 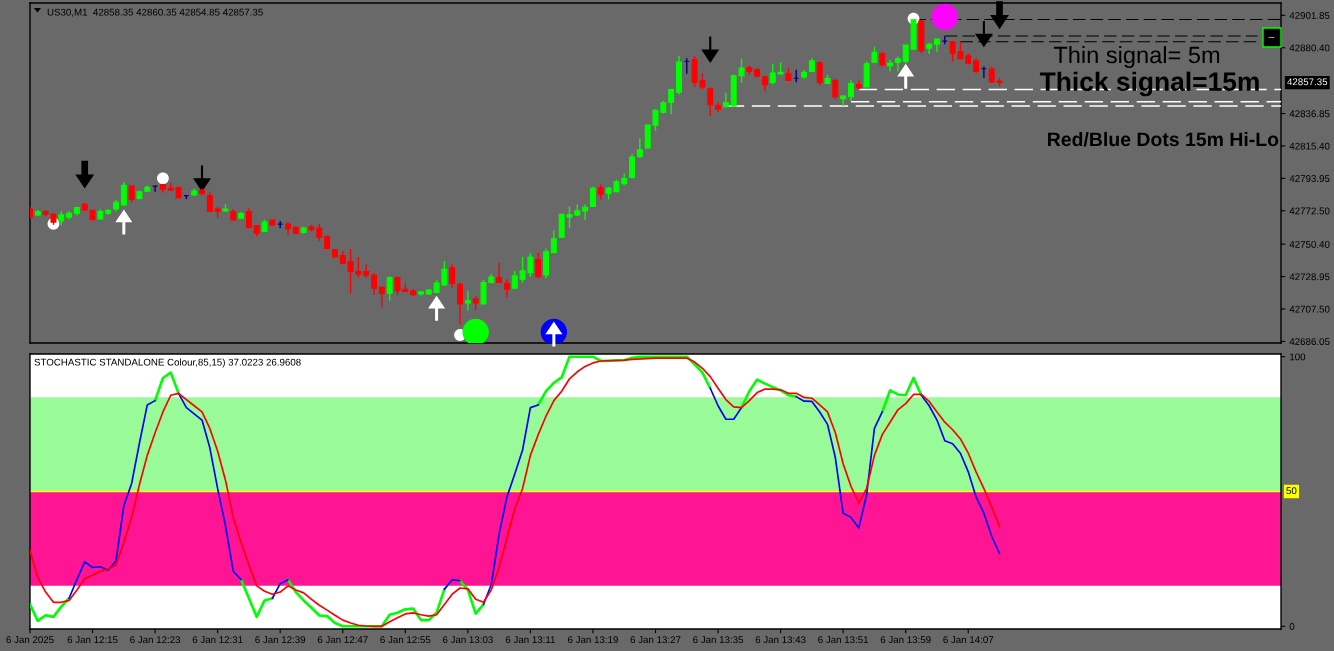 I want to click on x-tick-label: 6 Jan 13:27, so click(x=655, y=640).